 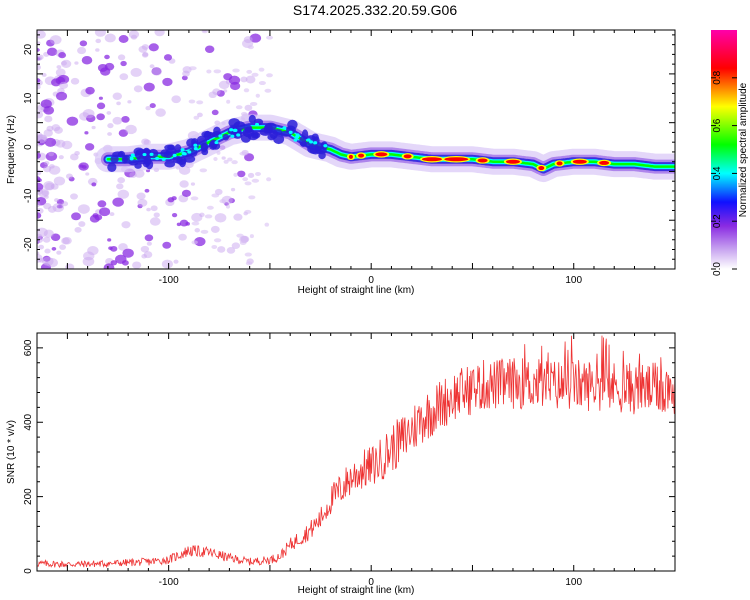 What do you see at coordinates (28, 50) in the screenshot?
I see `top-y-tick-label: 20` at bounding box center [28, 50].